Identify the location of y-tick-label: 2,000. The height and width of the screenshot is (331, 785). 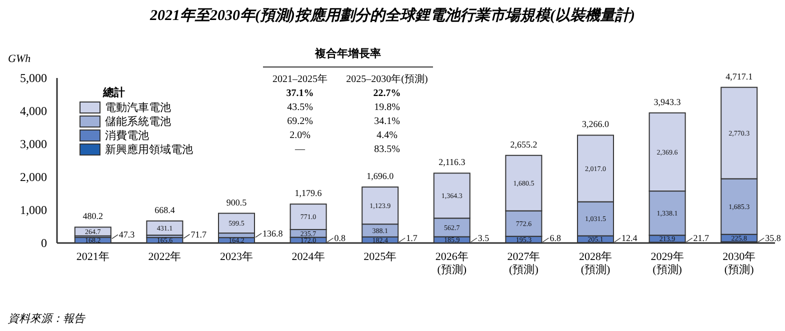
(33, 177).